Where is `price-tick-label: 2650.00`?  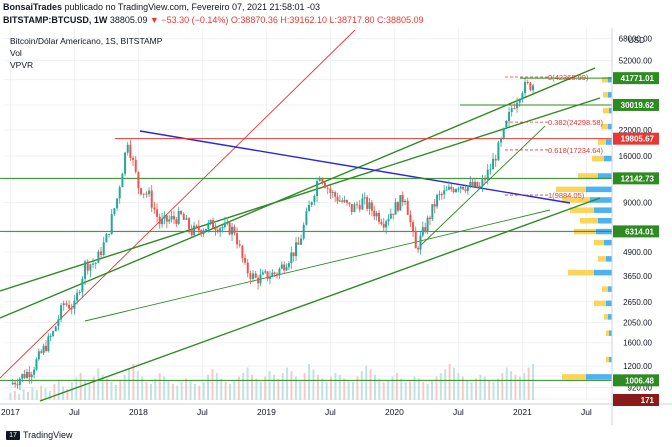
price-tick-label: 2650.00 is located at coordinates (637, 302).